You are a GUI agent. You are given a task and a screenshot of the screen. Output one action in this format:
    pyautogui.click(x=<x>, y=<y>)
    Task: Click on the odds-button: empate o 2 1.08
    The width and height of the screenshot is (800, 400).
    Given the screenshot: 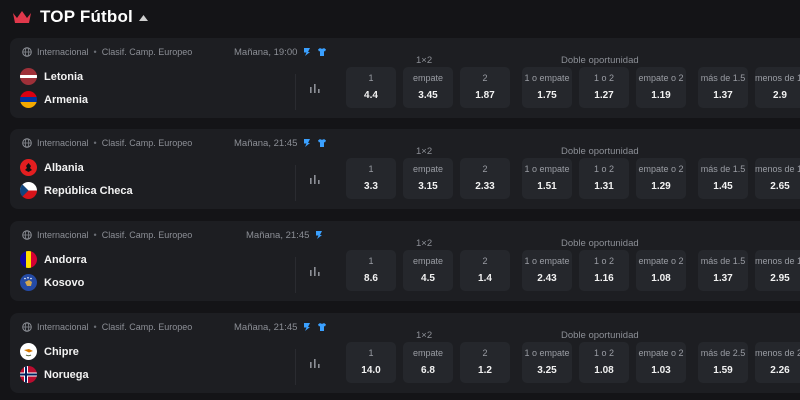 What is the action you would take?
    pyautogui.click(x=661, y=270)
    